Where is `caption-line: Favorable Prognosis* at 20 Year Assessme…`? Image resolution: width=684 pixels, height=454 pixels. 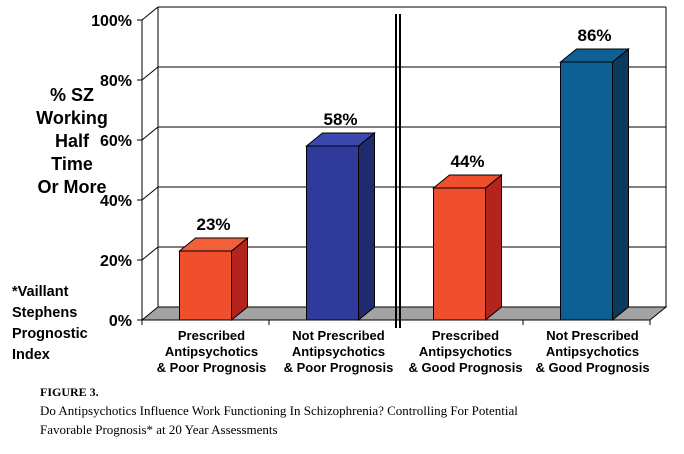
caption-line: Favorable Prognosis* at 20 Year Assessme… is located at coordinates (159, 429).